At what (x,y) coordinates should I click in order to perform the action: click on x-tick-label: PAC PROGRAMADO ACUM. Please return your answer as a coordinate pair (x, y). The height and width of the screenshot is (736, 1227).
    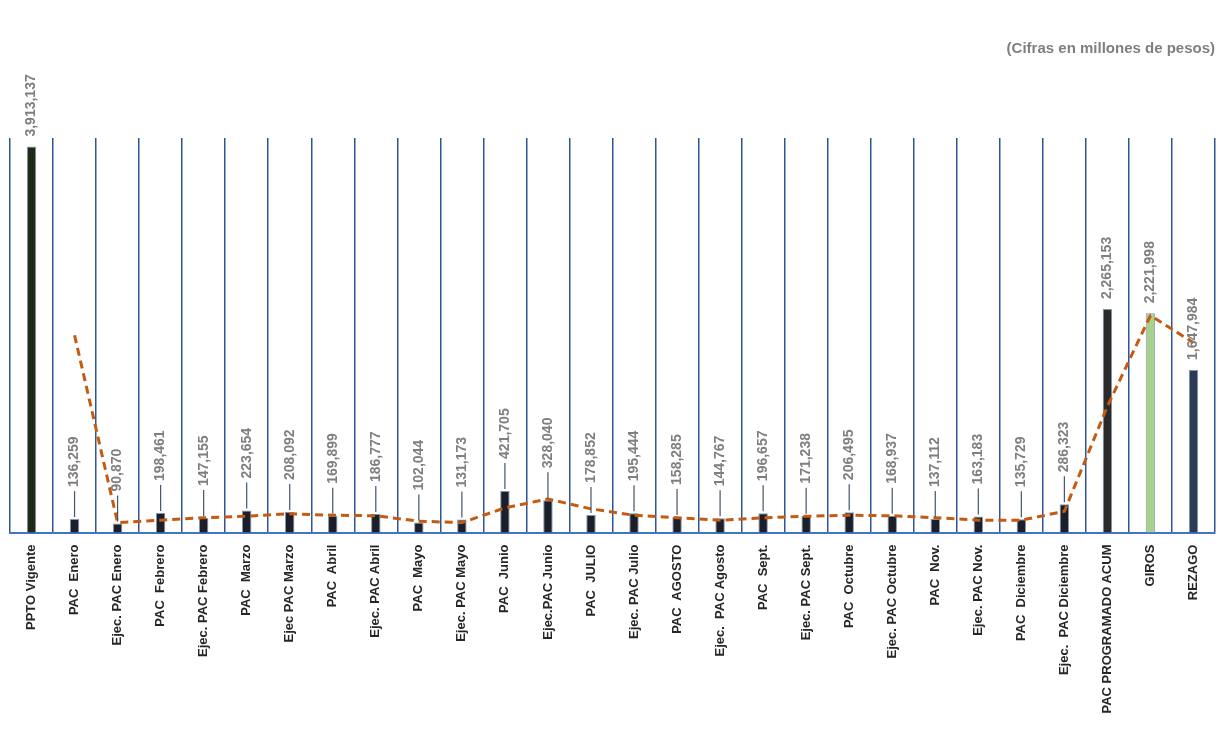
    Looking at the image, I should click on (1106, 629).